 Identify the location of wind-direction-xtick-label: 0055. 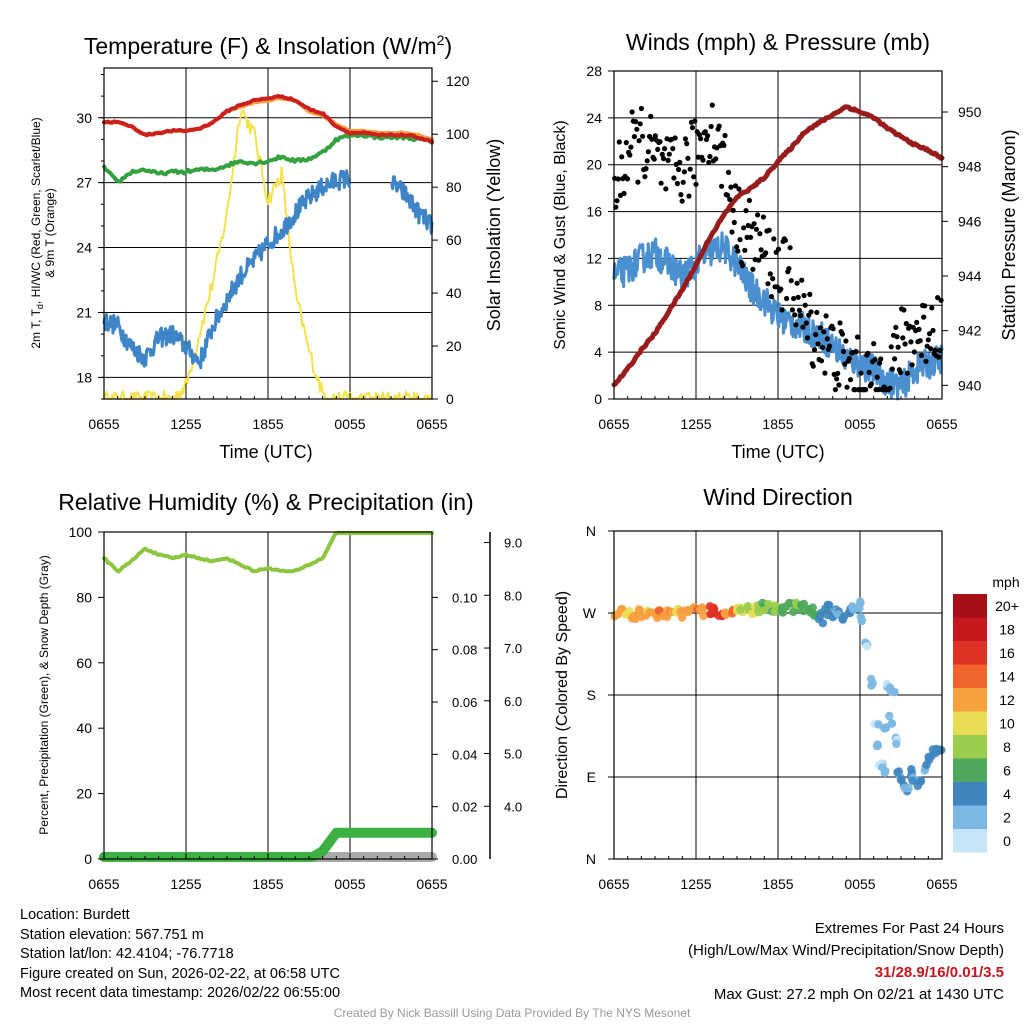
(859, 884).